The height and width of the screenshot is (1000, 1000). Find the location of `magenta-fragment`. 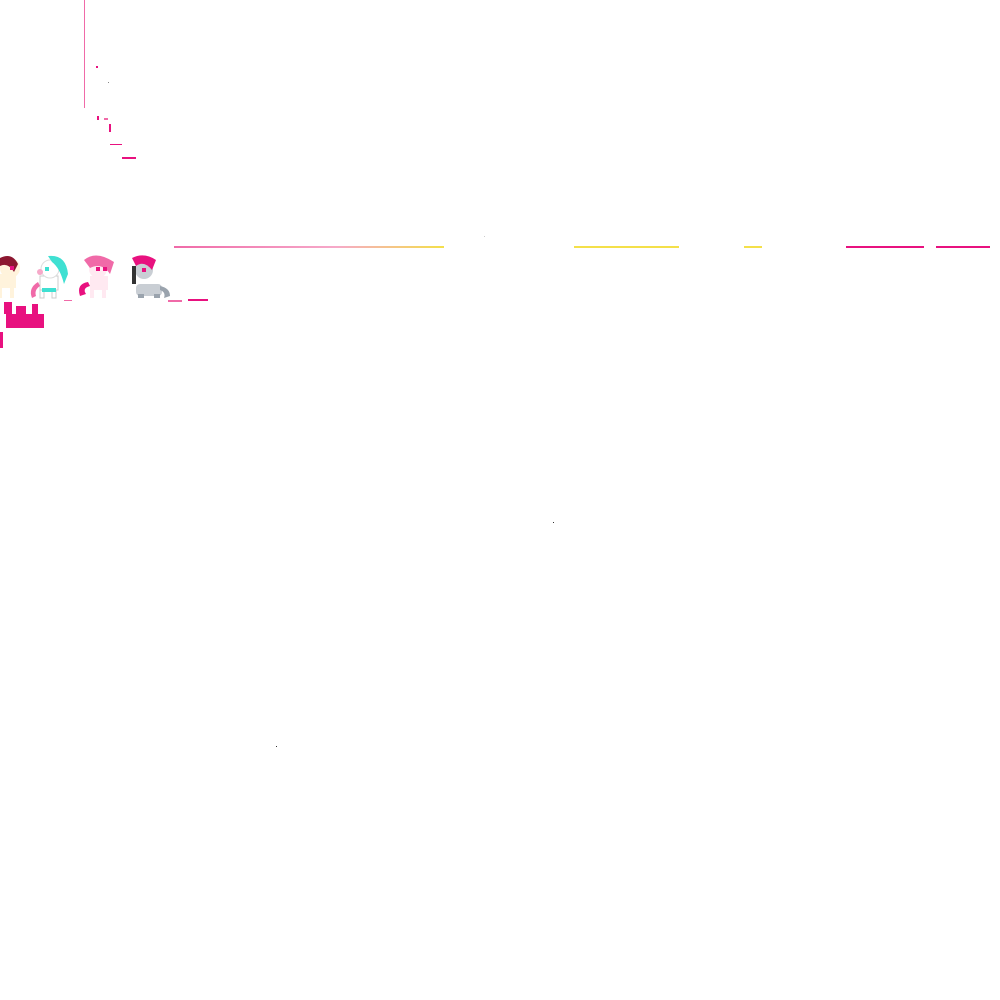

magenta-fragment is located at coordinates (22, 326).